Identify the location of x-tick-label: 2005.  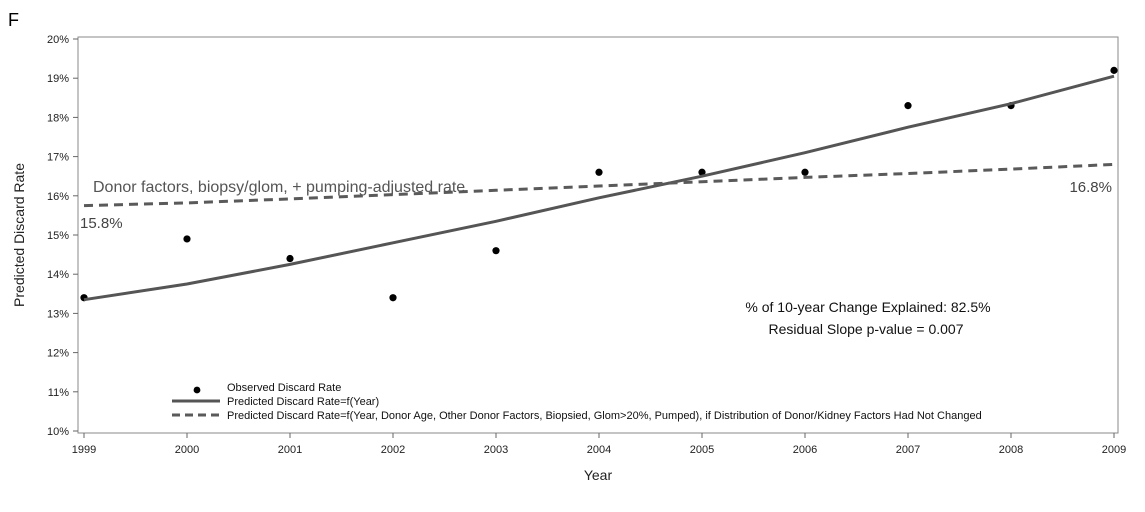
(702, 450).